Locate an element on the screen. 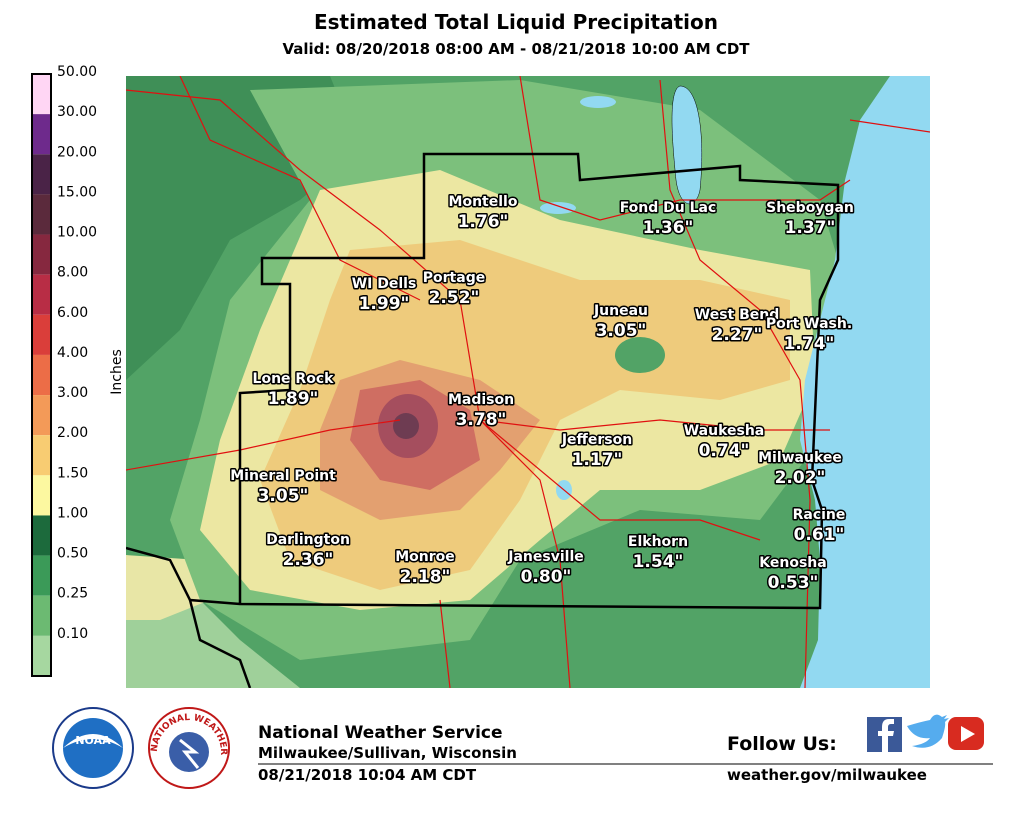  legend-label: 0.10 is located at coordinates (72, 634).